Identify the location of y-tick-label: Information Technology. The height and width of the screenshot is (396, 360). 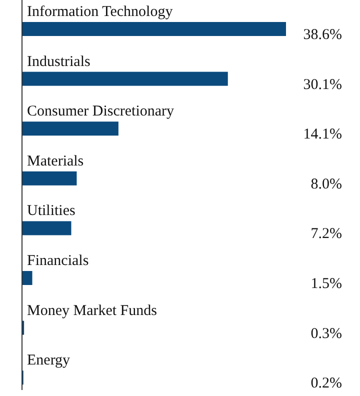
(100, 12).